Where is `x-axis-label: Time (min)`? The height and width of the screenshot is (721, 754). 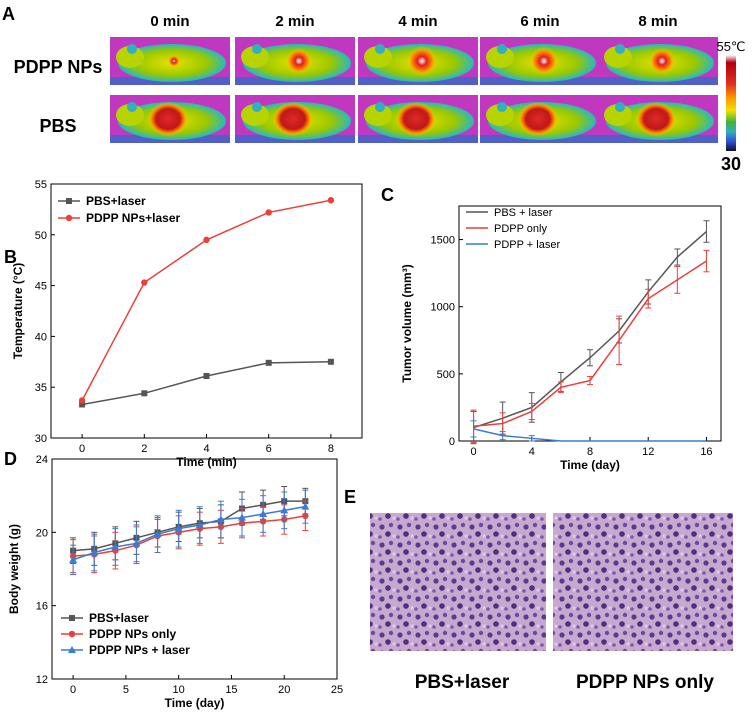 x-axis-label: Time (min) is located at coordinates (206, 462).